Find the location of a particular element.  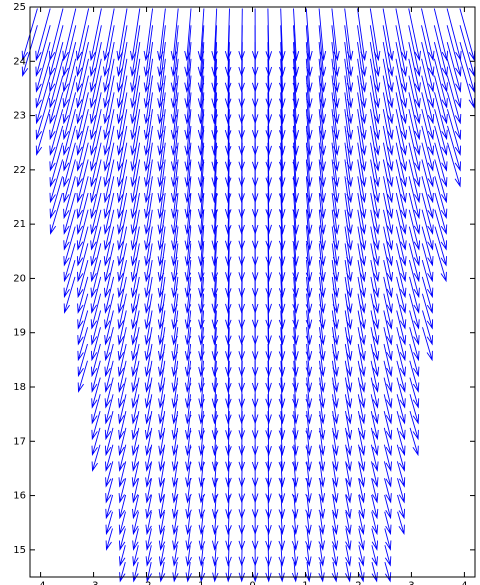

y-tick-label: 21 is located at coordinates (19, 224).